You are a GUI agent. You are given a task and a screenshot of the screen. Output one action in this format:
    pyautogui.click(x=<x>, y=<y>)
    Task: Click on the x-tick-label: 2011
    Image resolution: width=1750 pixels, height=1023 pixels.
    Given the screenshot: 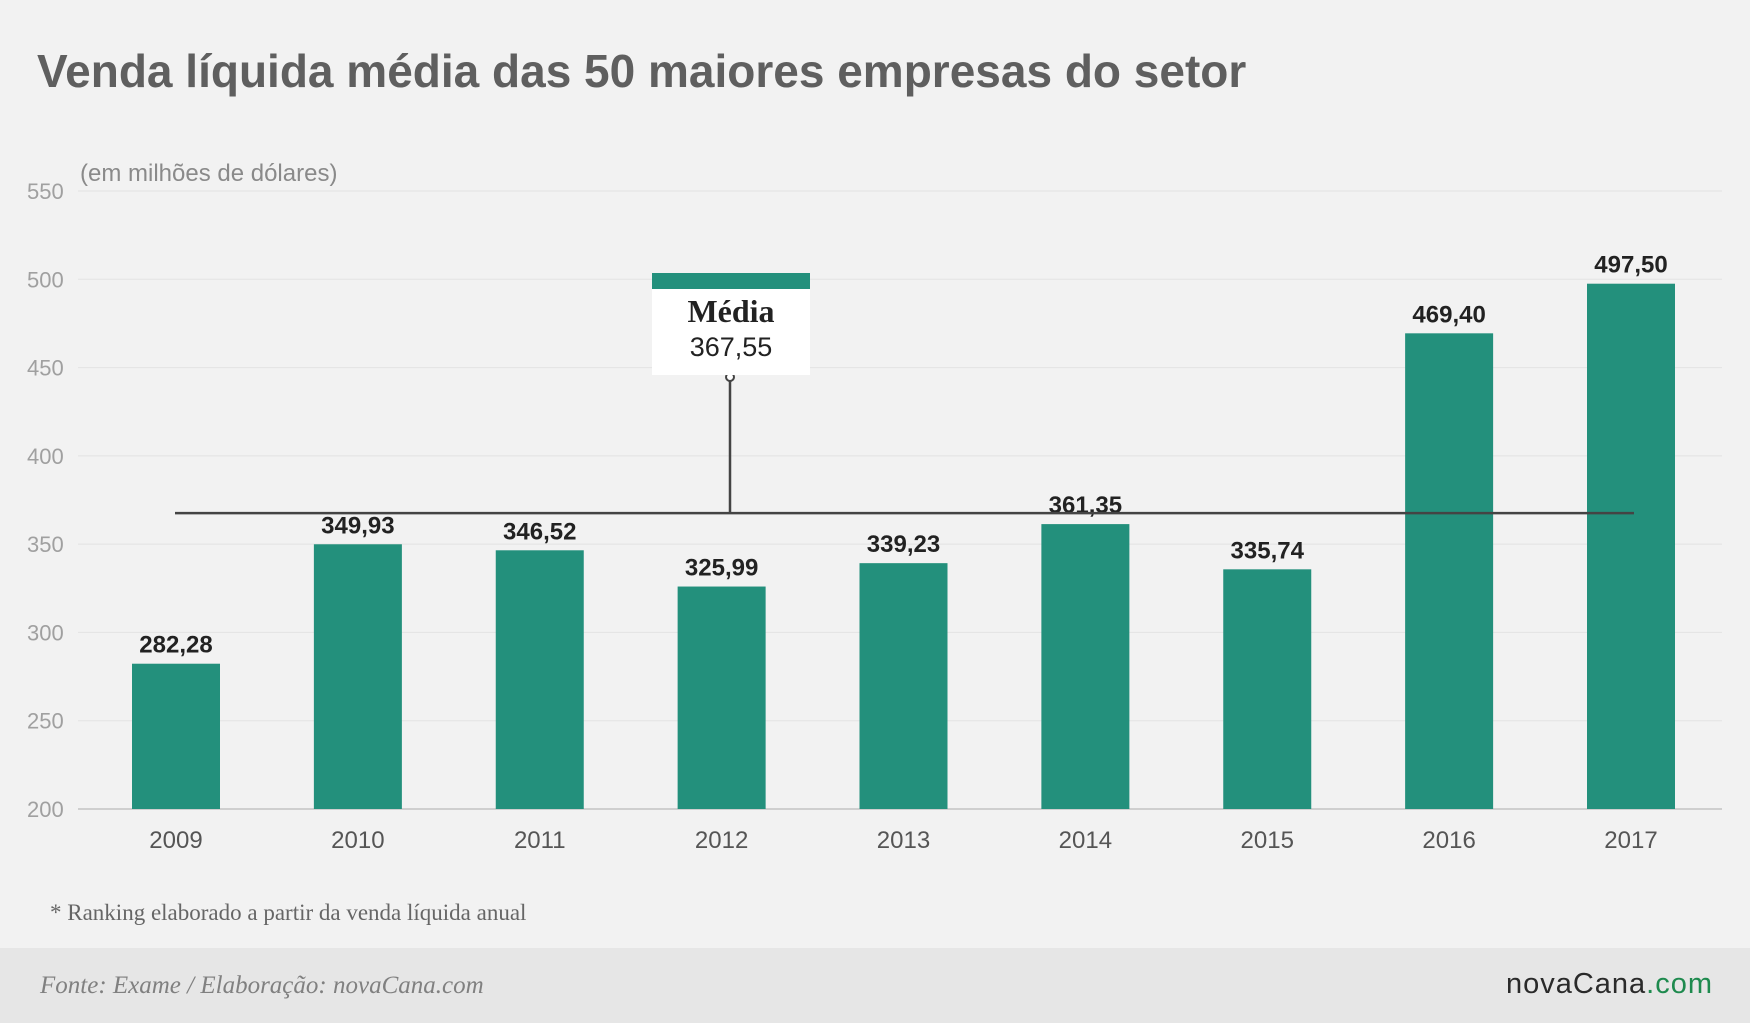 What is the action you would take?
    pyautogui.click(x=540, y=840)
    